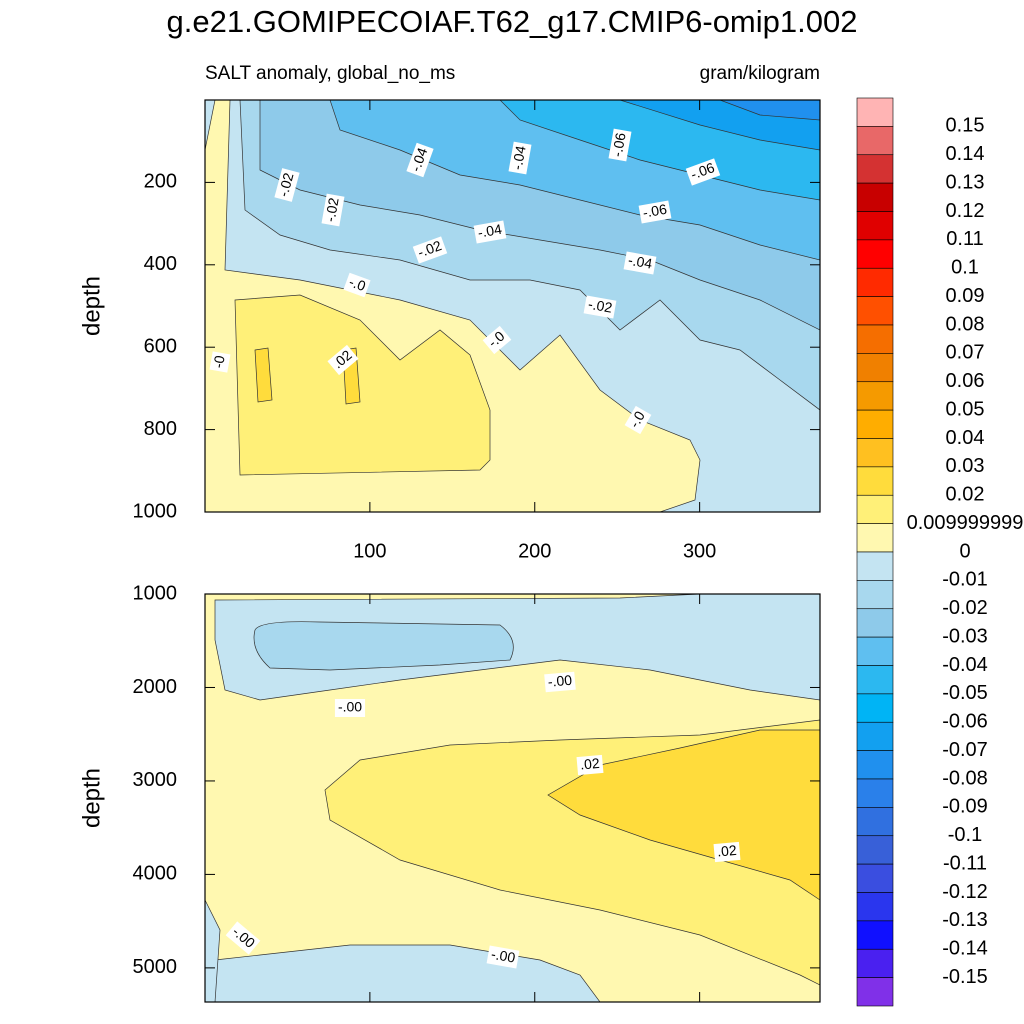 The height and width of the screenshot is (1024, 1024). What do you see at coordinates (965, 438) in the screenshot?
I see `colorbar-label: 0.04` at bounding box center [965, 438].